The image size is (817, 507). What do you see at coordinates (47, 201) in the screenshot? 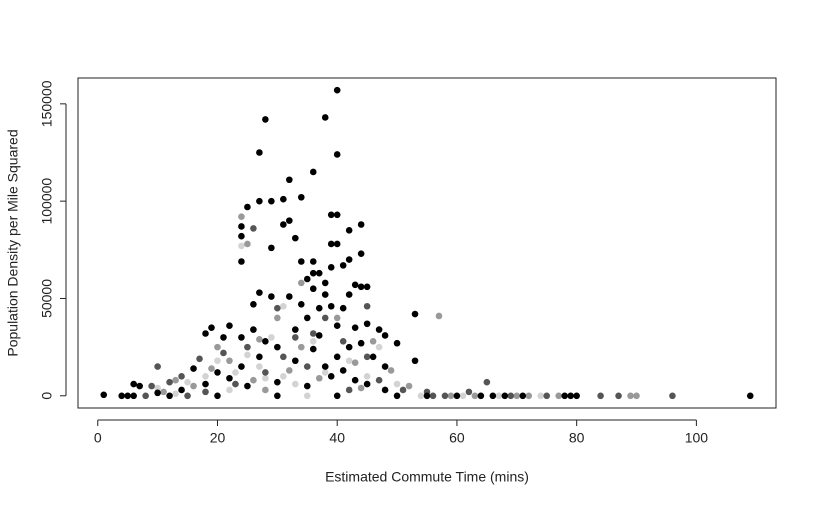
I see `y-tick-label: 100000` at bounding box center [47, 201].